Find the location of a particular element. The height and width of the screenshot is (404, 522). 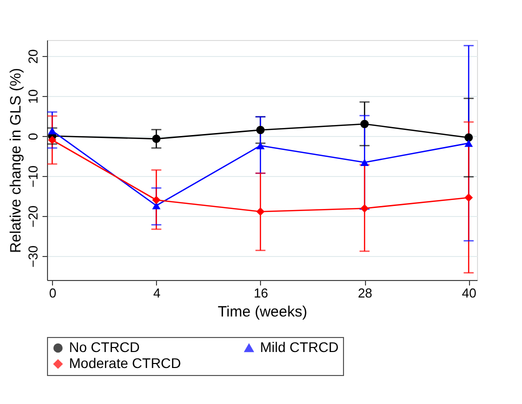

legend-label: Mild CTRCD is located at coordinates (299, 347).